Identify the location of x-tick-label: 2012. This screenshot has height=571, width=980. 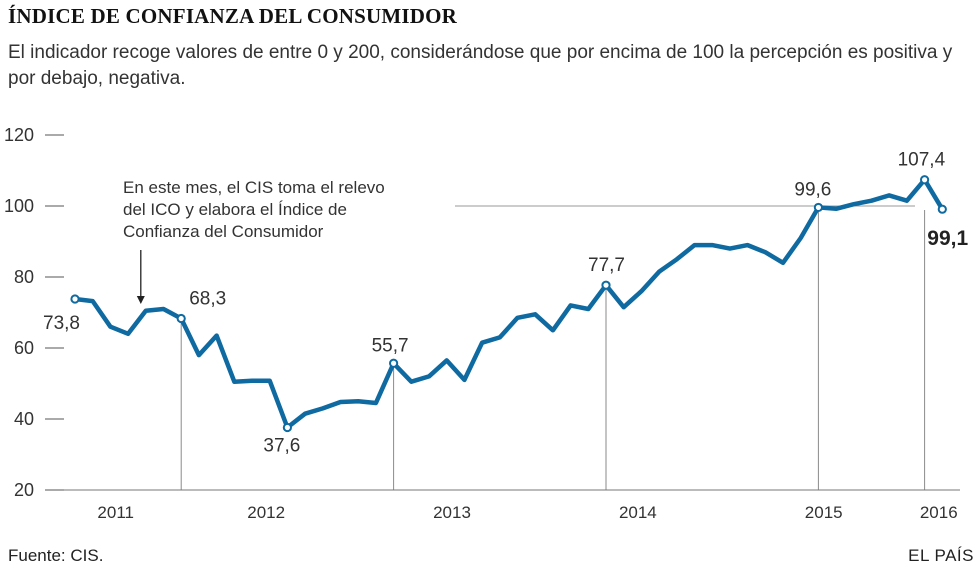
(266, 512).